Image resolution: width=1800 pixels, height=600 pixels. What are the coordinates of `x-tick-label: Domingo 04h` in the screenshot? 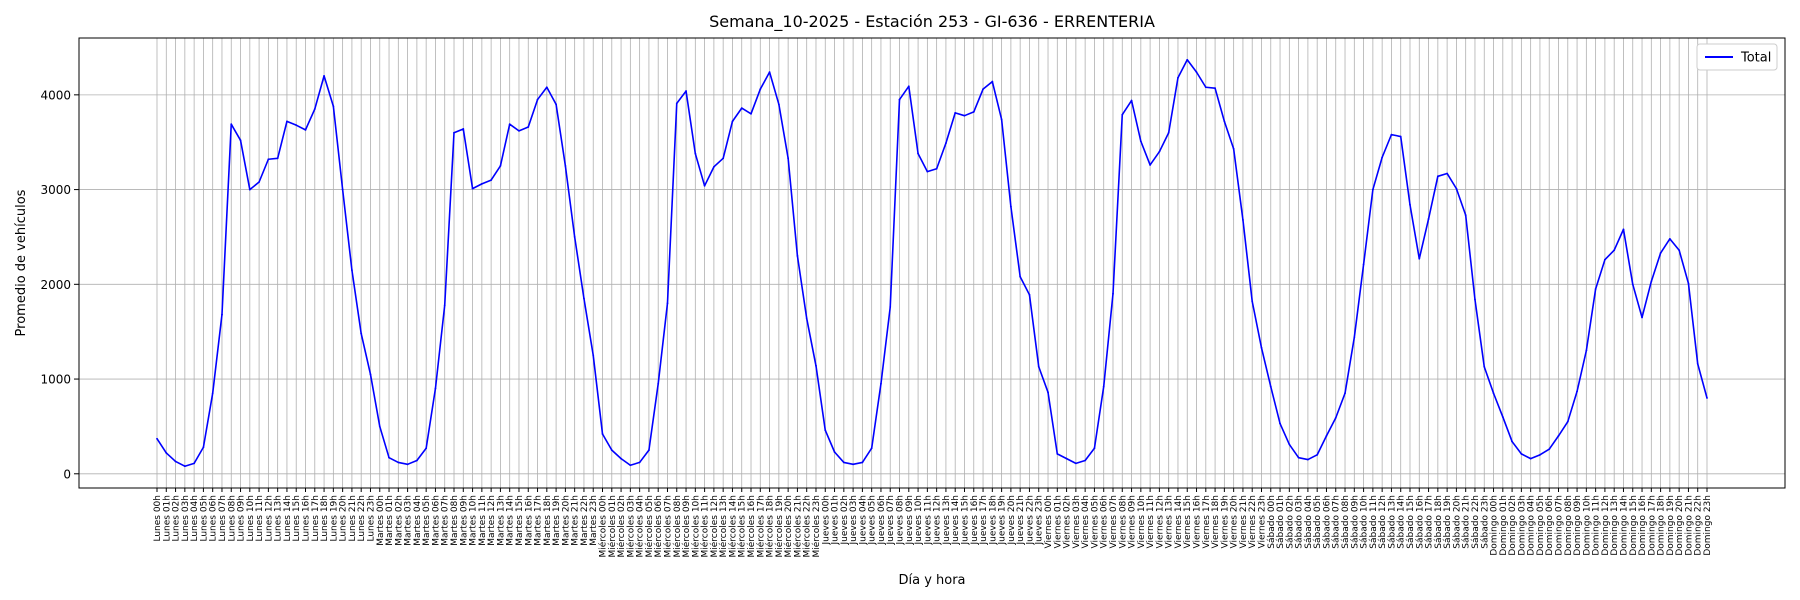 It's located at (1532, 525).